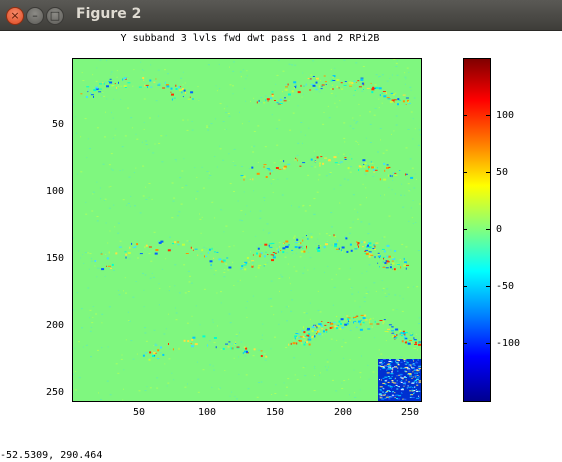  What do you see at coordinates (55, 16) in the screenshot?
I see `maximize-window-button: □` at bounding box center [55, 16].